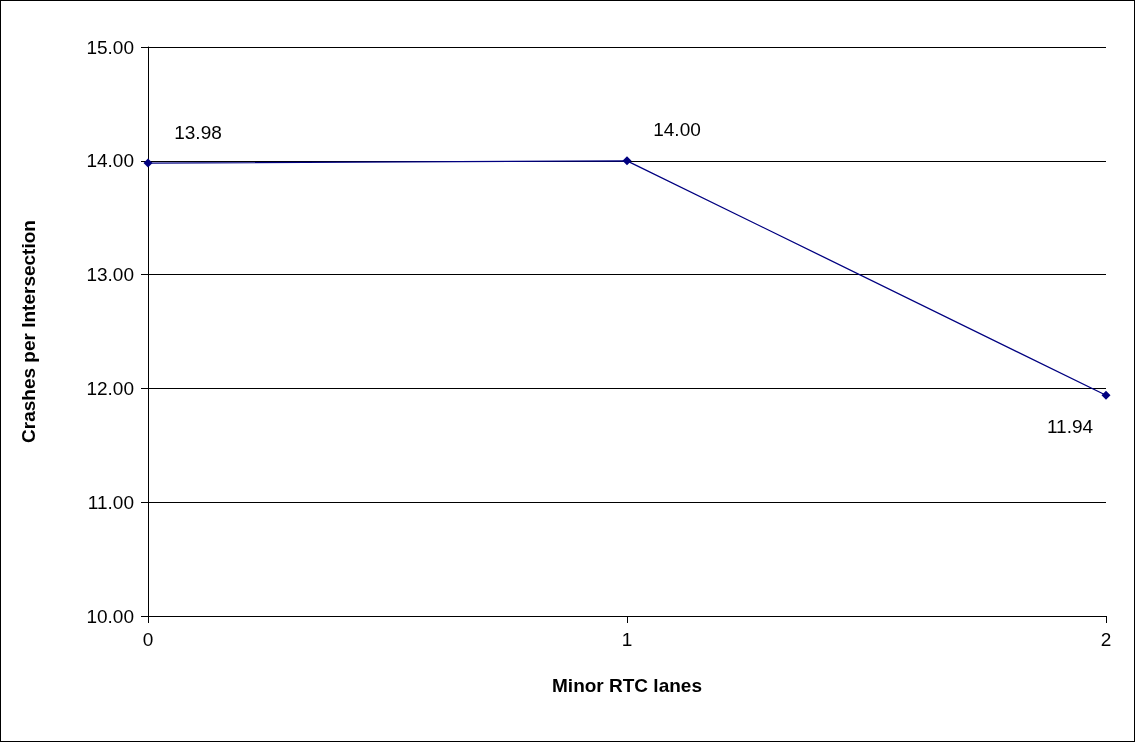 The width and height of the screenshot is (1135, 742). What do you see at coordinates (110, 161) in the screenshot?
I see `y-tick-label: 14.00` at bounding box center [110, 161].